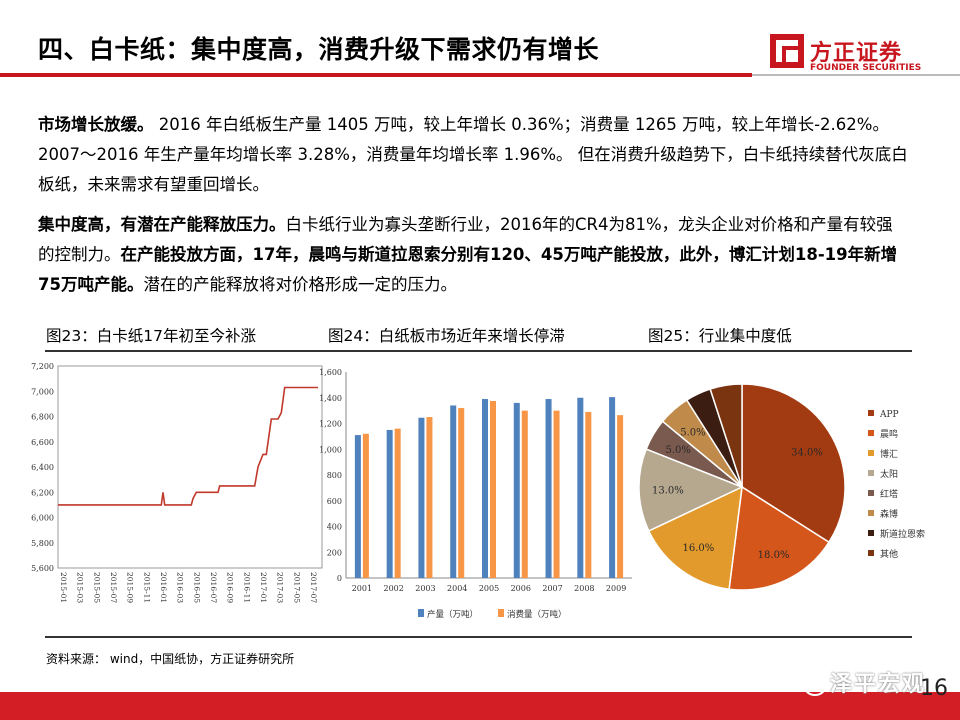 This screenshot has height=720, width=960. Describe the element at coordinates (96, 124) in the screenshot. I see `paragraph-market-heading: 市场增长放缓。` at that location.